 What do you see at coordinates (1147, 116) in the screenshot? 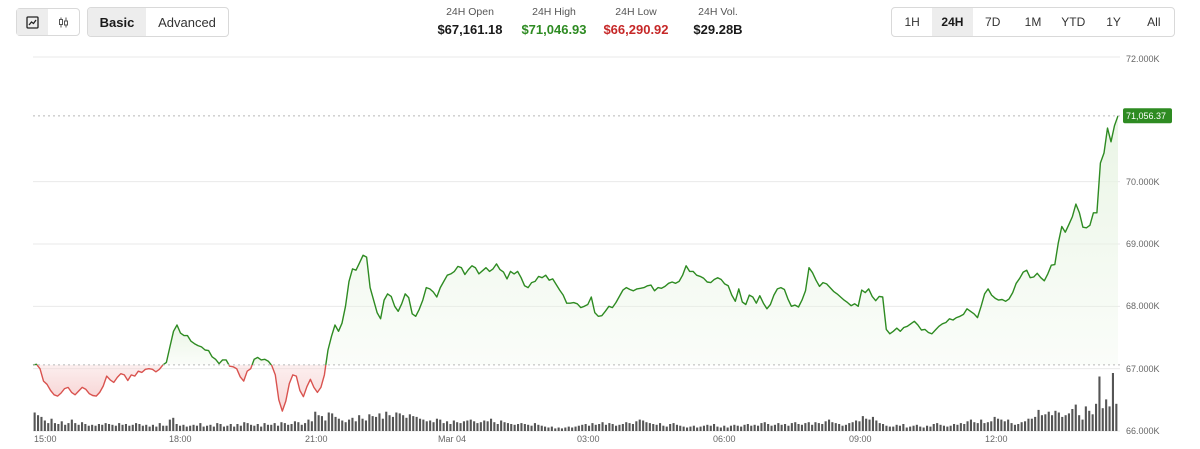
I see `current-price-label: 71,056.37` at bounding box center [1147, 116].